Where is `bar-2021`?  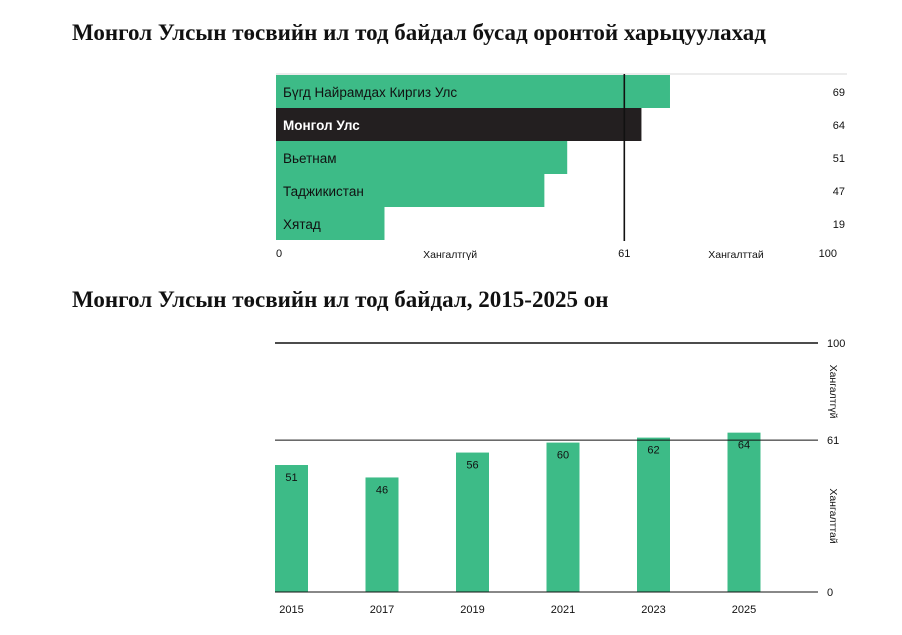 bar-2021 is located at coordinates (563, 517).